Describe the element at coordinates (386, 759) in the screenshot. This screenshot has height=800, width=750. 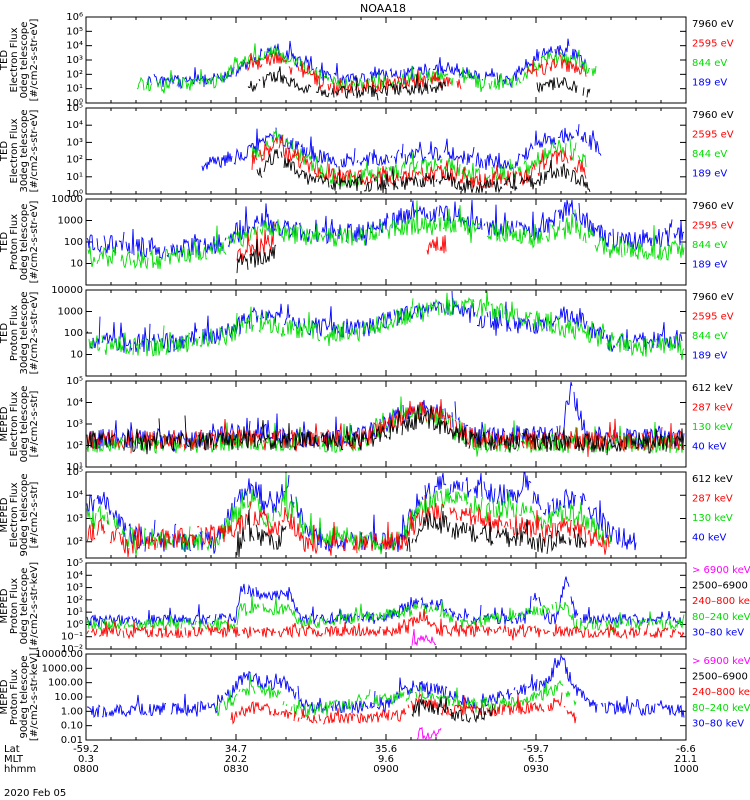
I see `x-tick-label: 9.6` at that location.